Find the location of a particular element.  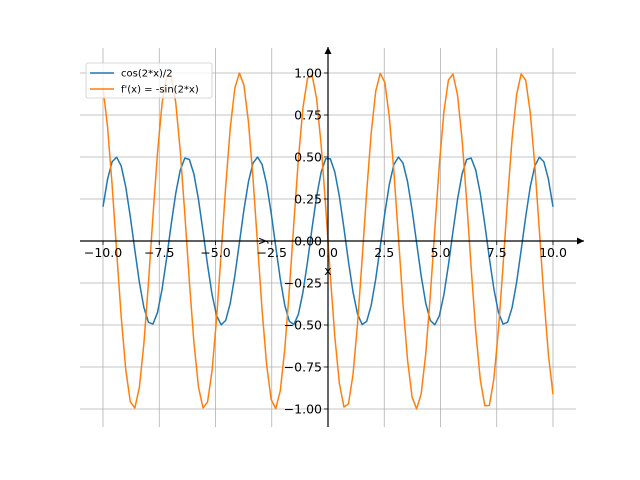

x-axis-label: x is located at coordinates (327, 270).